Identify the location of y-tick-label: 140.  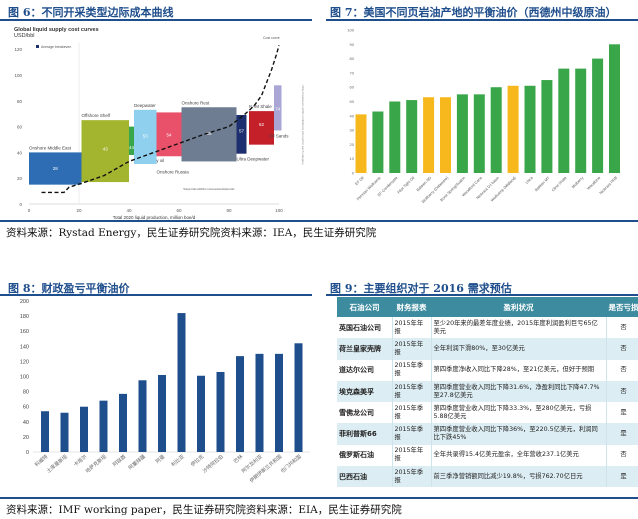
(24, 347).